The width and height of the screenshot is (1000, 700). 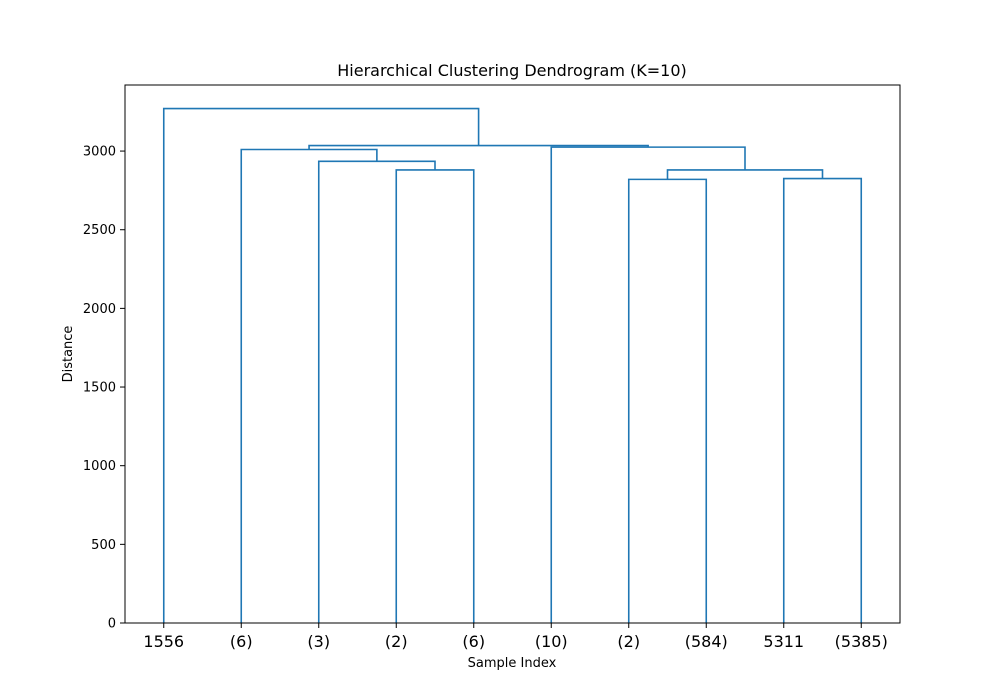 What do you see at coordinates (99, 309) in the screenshot?
I see `y-tick-label: 2000` at bounding box center [99, 309].